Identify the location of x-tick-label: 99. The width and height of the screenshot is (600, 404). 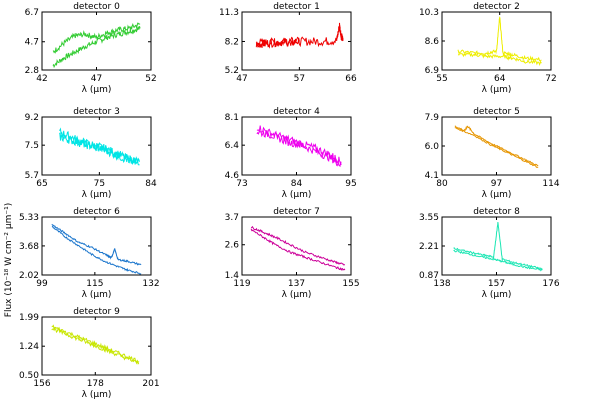
(42, 284).